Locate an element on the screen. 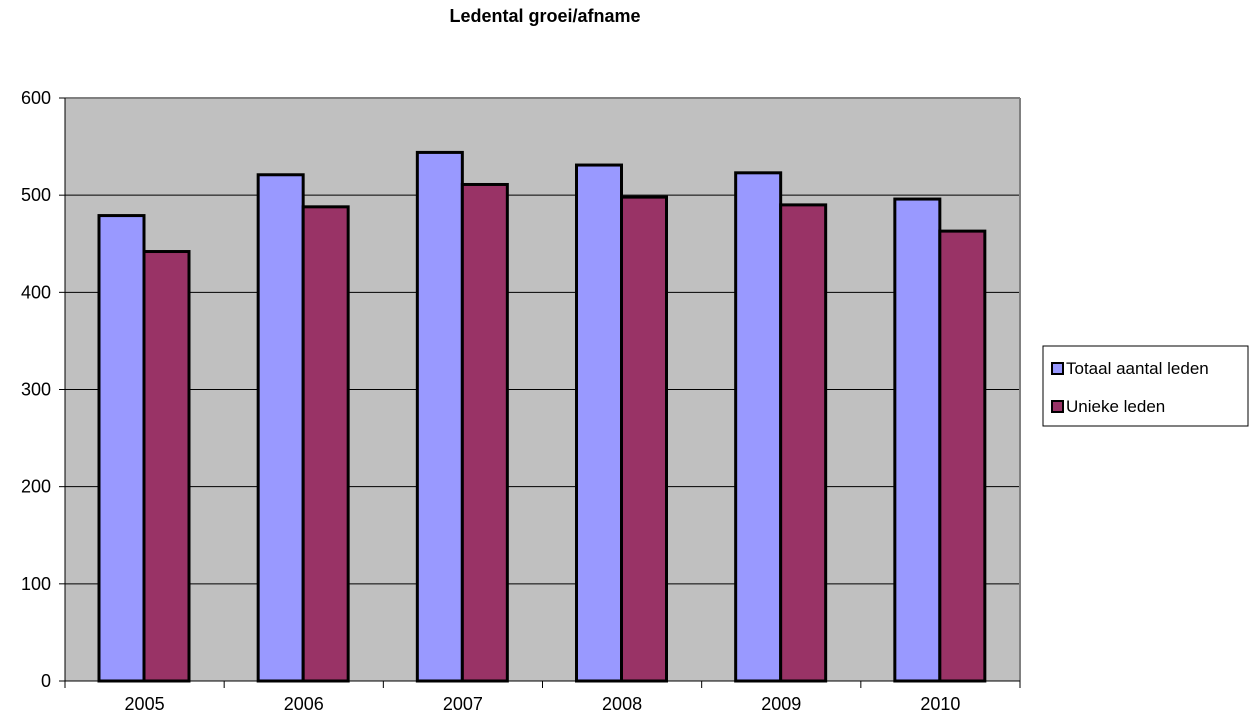 The width and height of the screenshot is (1255, 717). bar-uniek-2007 is located at coordinates (484, 432).